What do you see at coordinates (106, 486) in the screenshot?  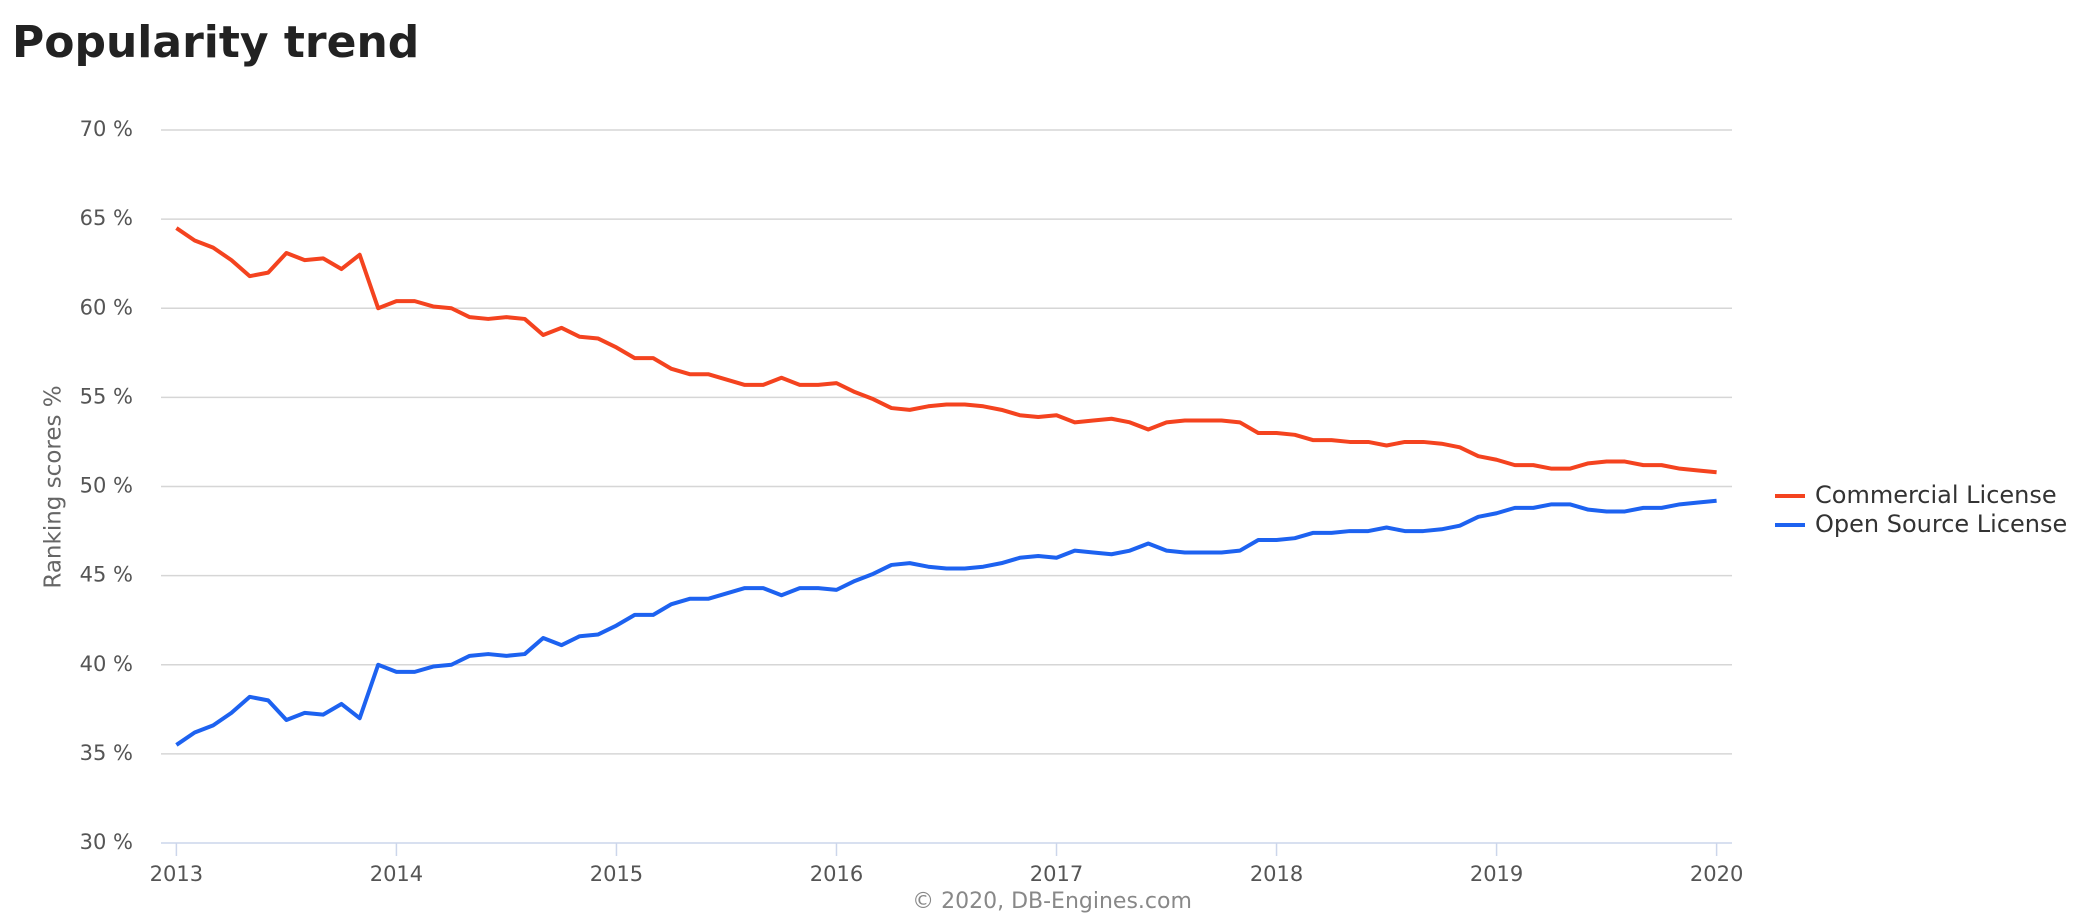 I see `y-tick-label: 50 %` at bounding box center [106, 486].